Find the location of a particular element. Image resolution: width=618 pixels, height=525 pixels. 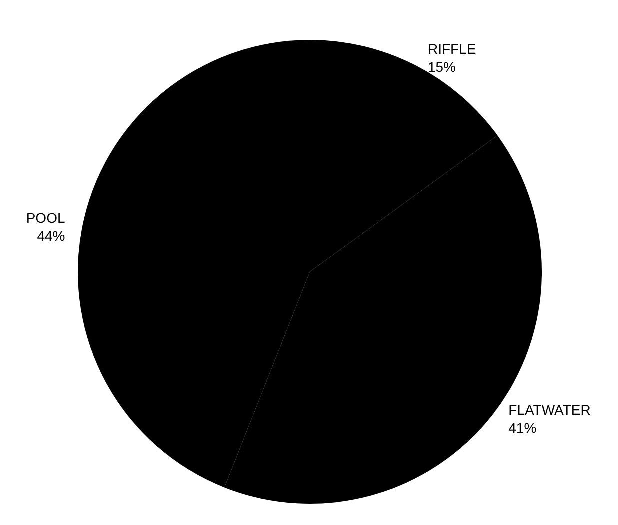

data-label: 44% is located at coordinates (51, 236).